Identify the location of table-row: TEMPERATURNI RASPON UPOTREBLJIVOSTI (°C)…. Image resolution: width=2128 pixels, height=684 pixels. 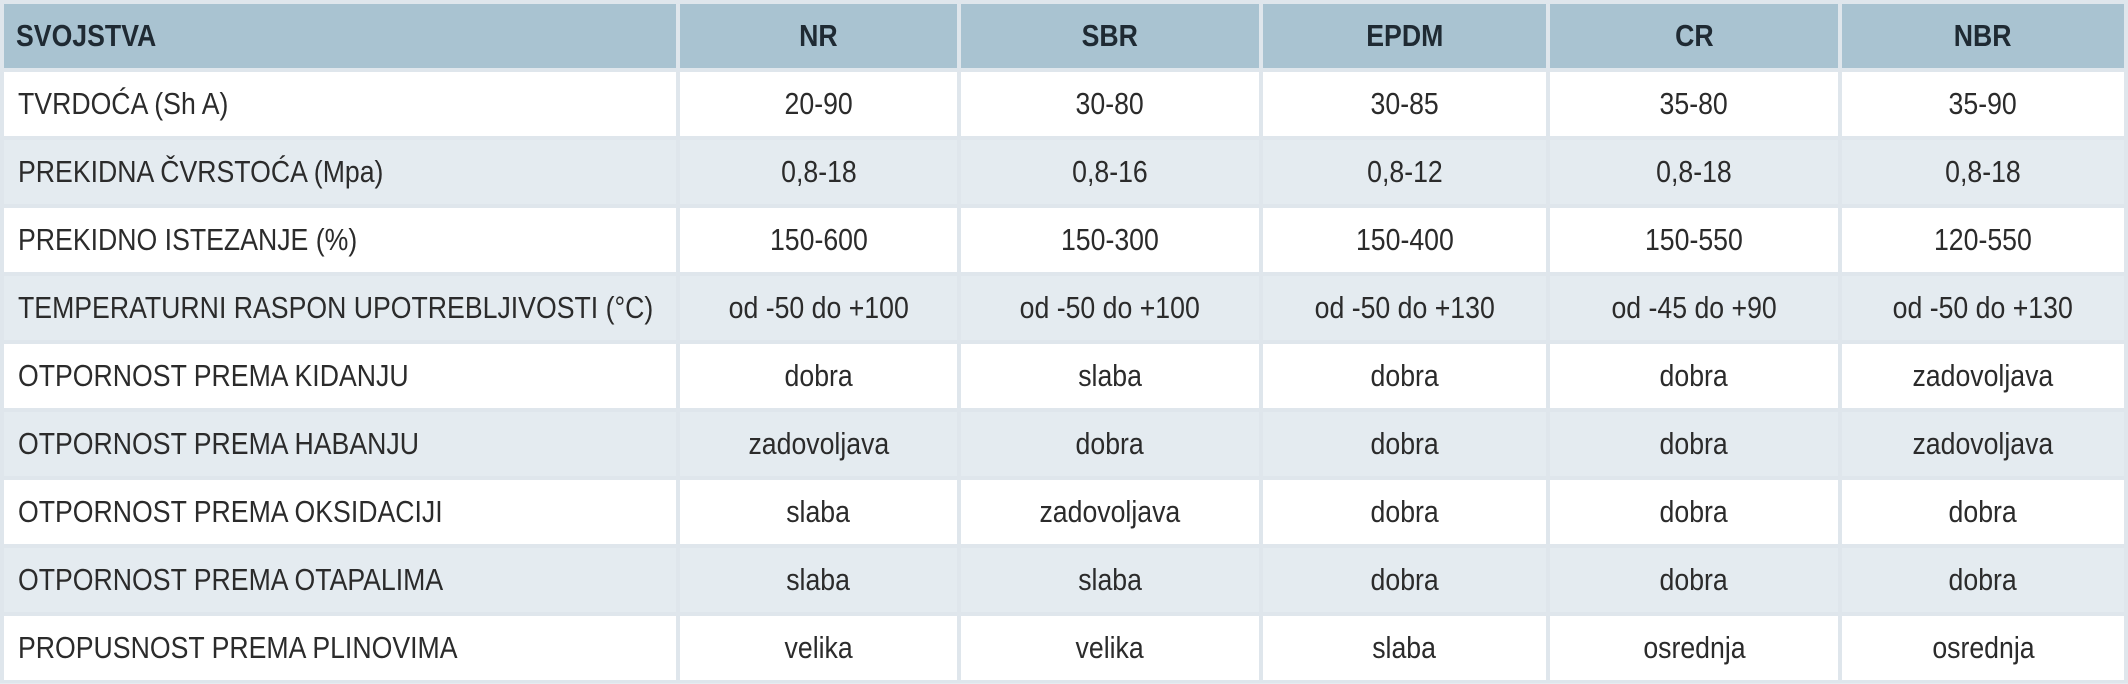
(1064, 308).